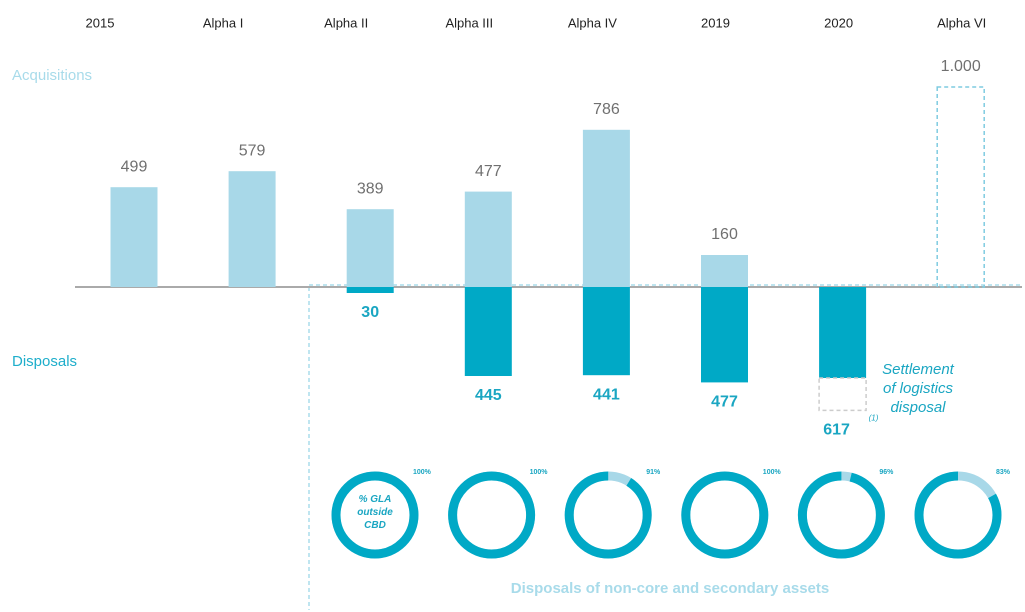 This screenshot has width=1025, height=612. What do you see at coordinates (838, 22) in the screenshot?
I see `column-header: 2020` at bounding box center [838, 22].